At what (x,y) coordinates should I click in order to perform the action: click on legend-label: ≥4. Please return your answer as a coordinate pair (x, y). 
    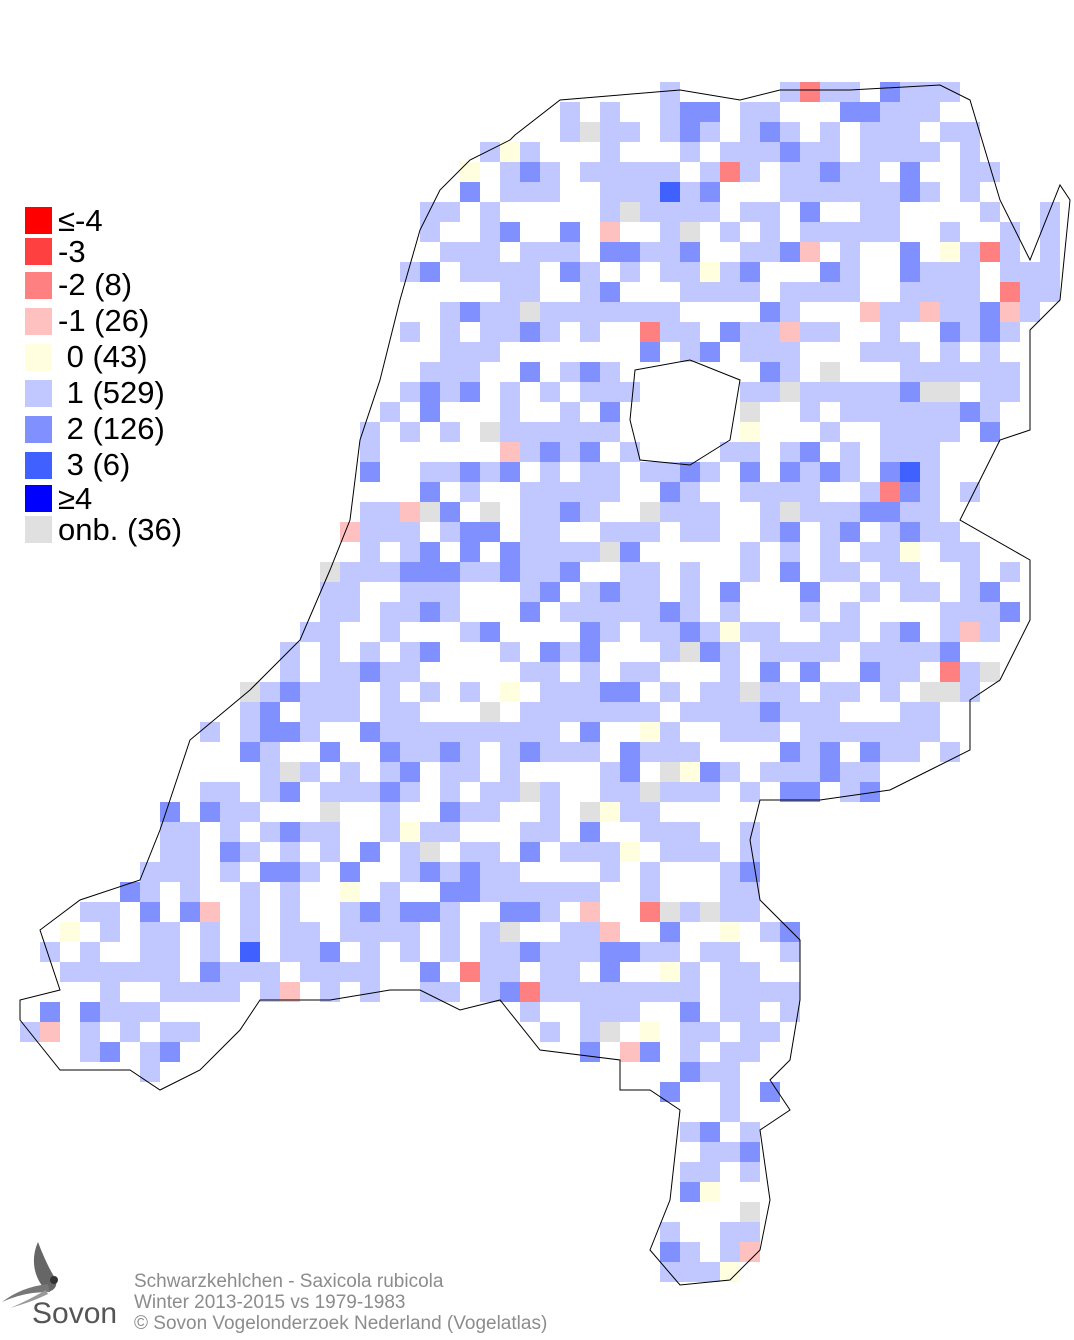
    Looking at the image, I should click on (75, 498).